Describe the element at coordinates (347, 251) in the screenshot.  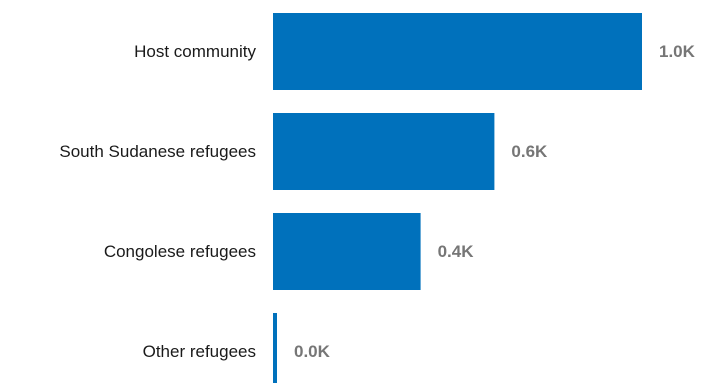
I see `bar-congolese-refugees` at that location.